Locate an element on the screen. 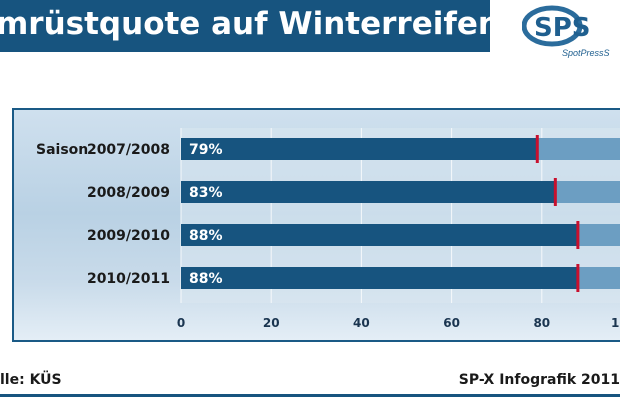  logo-mark: SPS is located at coordinates (562, 28).